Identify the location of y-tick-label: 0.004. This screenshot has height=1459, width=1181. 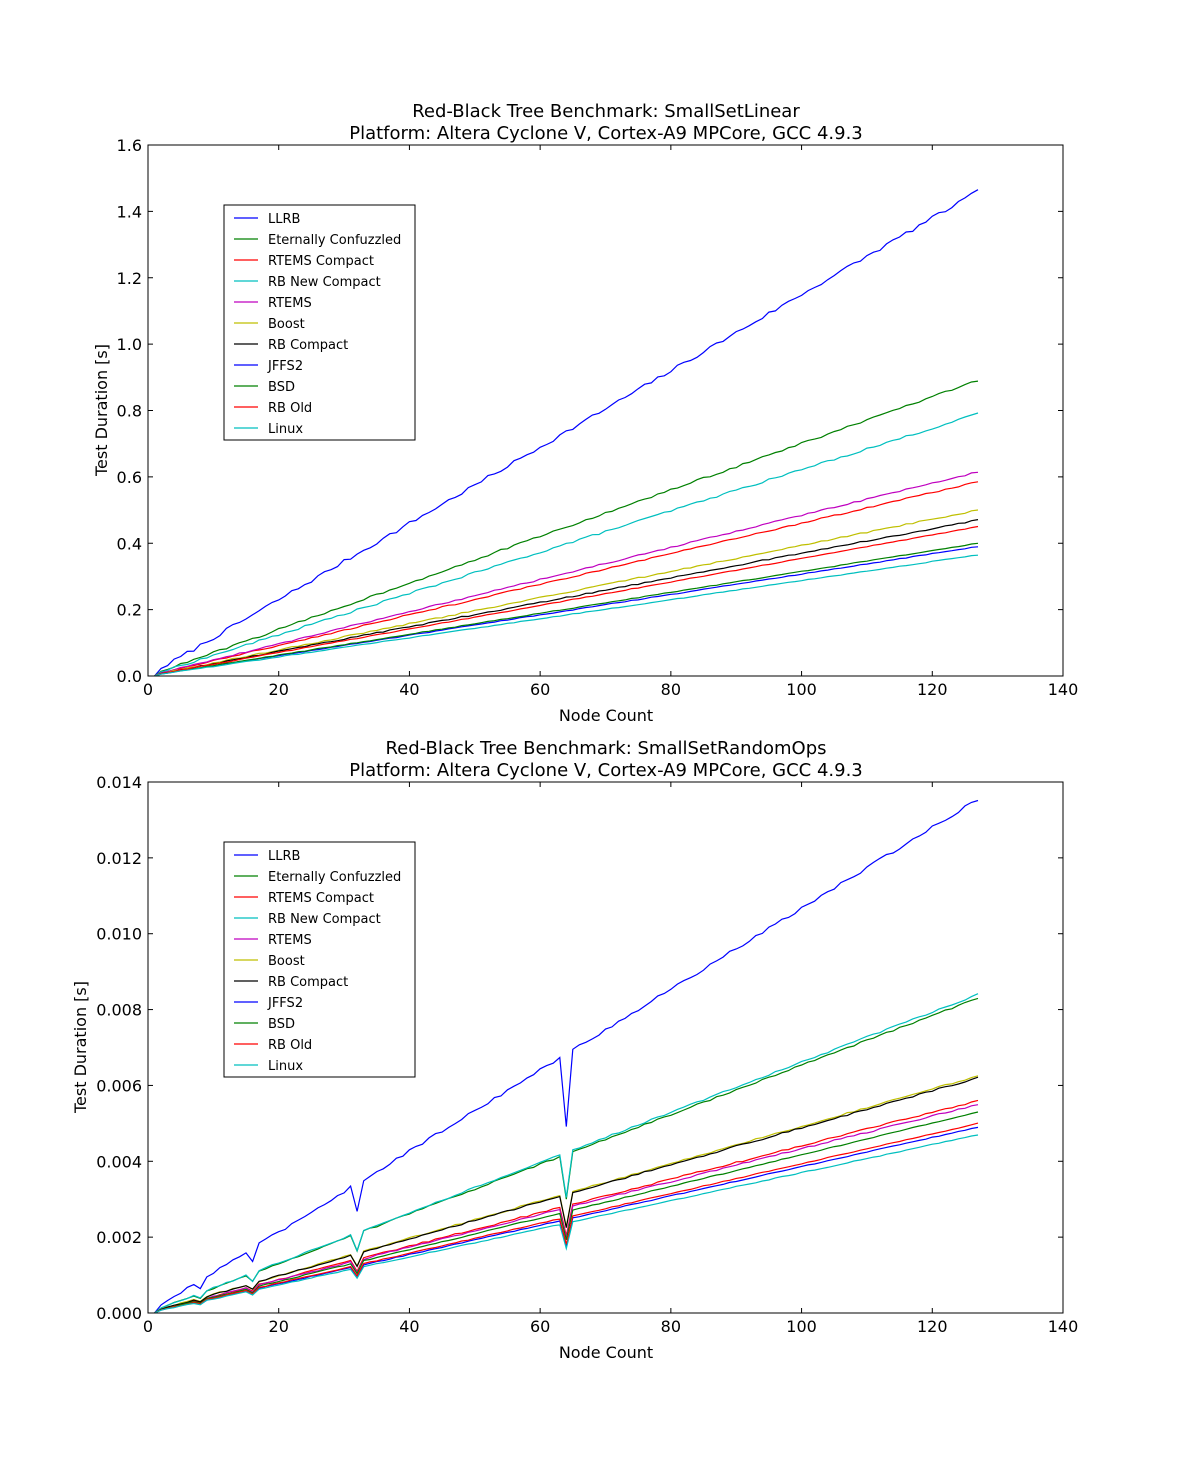
(119, 1161).